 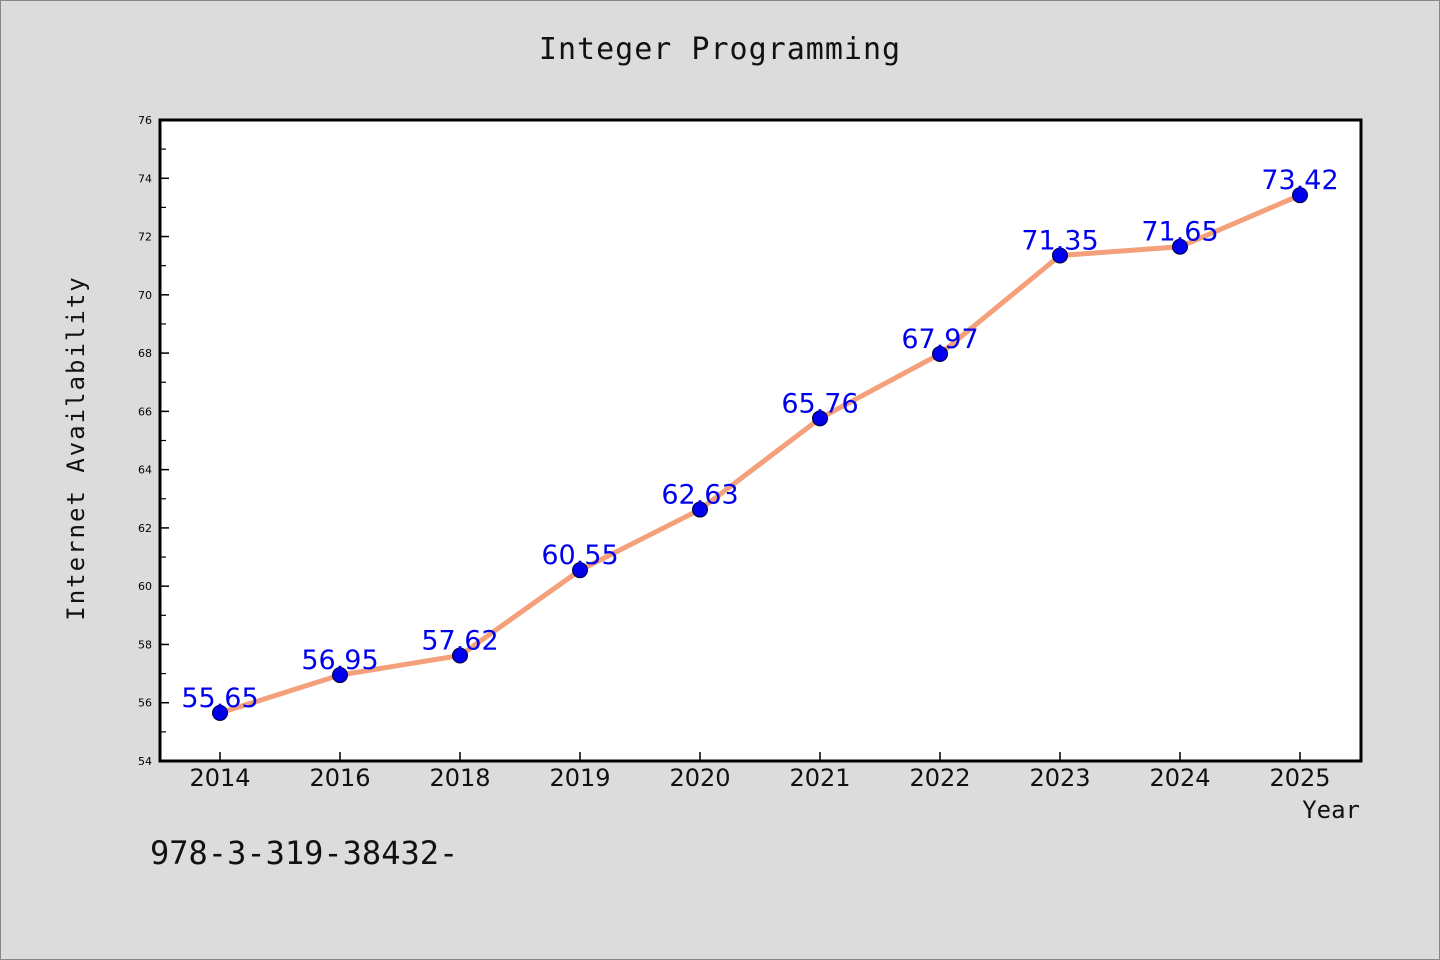 I want to click on x-tick-label: 2025, so click(x=1299, y=778).